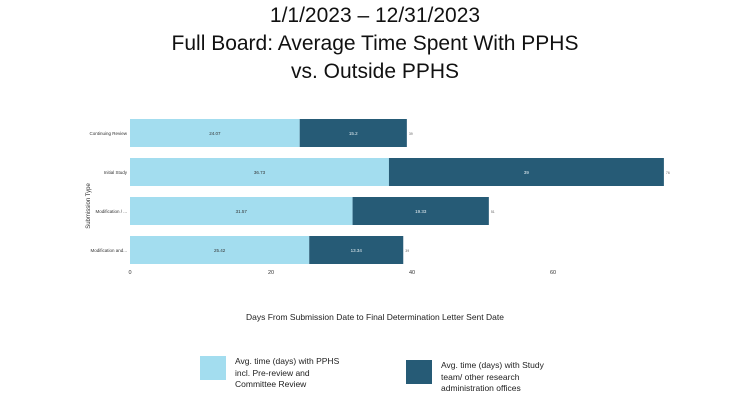  I want to click on data-label: 24.07, so click(215, 133).